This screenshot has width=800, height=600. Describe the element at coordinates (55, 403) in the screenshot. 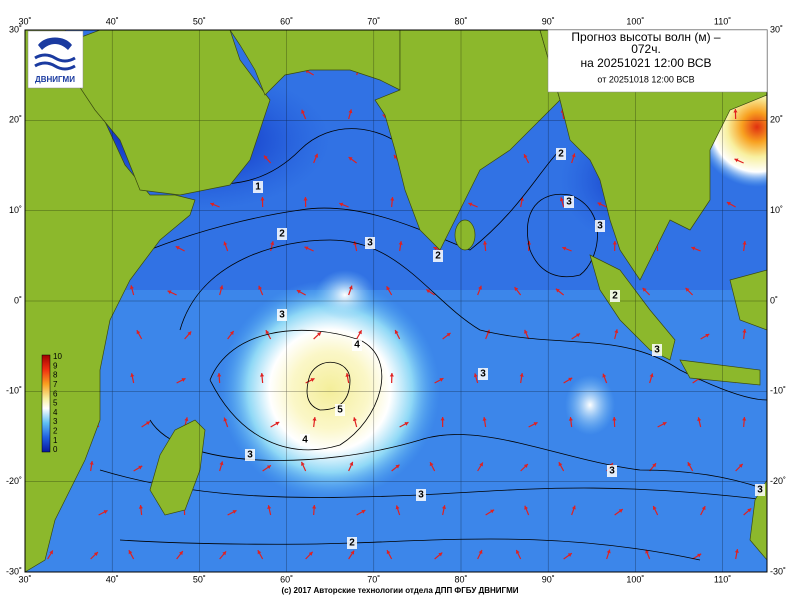

I see `colorbar-label: 5` at that location.